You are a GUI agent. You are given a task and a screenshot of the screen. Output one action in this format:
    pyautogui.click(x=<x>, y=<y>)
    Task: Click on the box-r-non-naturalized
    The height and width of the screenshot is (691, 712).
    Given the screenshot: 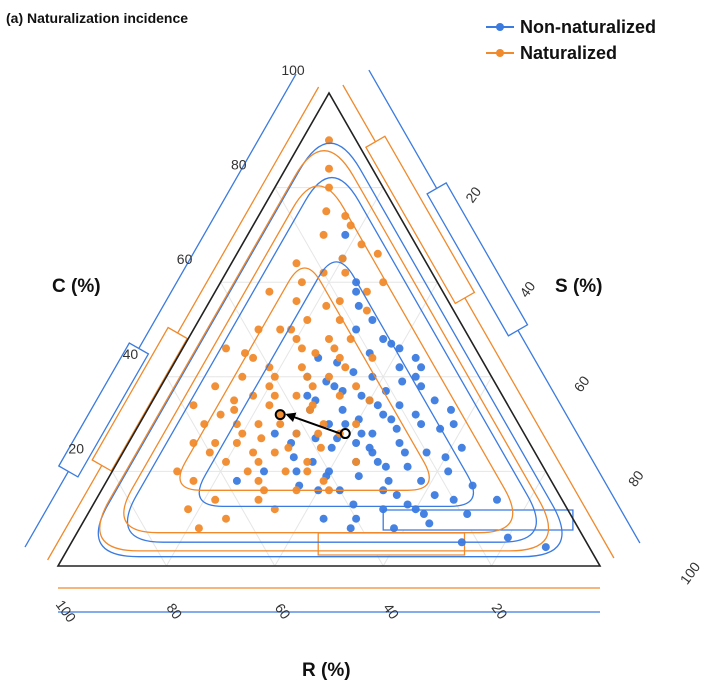 What is the action you would take?
    pyautogui.click(x=478, y=520)
    